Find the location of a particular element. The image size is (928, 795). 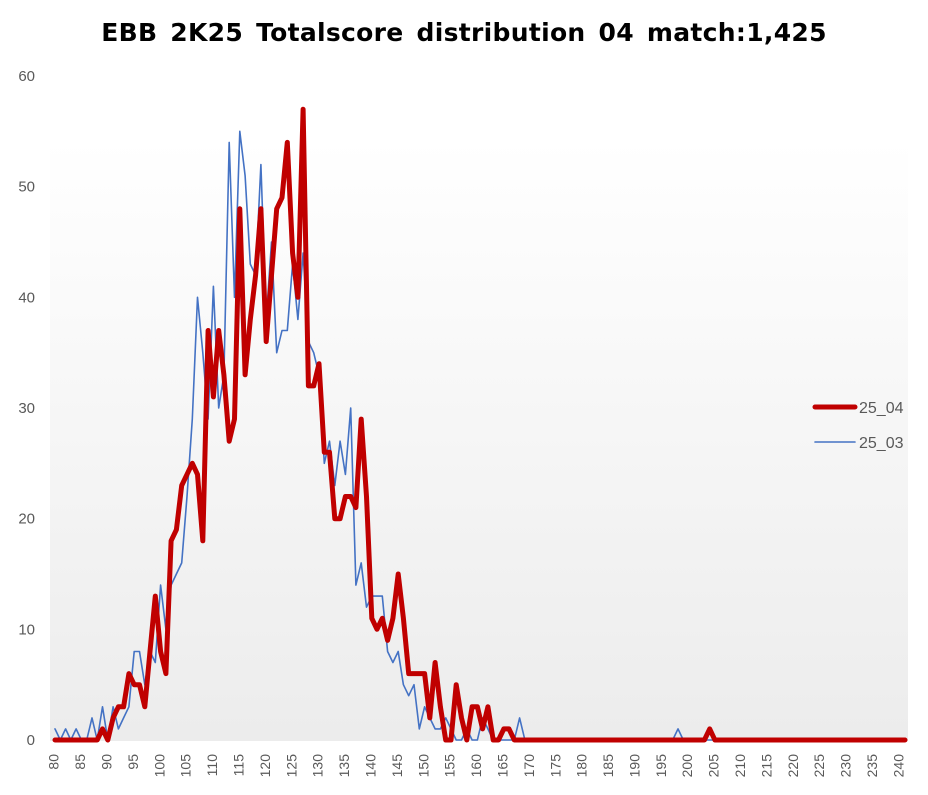

x-tick-label: 80 is located at coordinates (54, 762).